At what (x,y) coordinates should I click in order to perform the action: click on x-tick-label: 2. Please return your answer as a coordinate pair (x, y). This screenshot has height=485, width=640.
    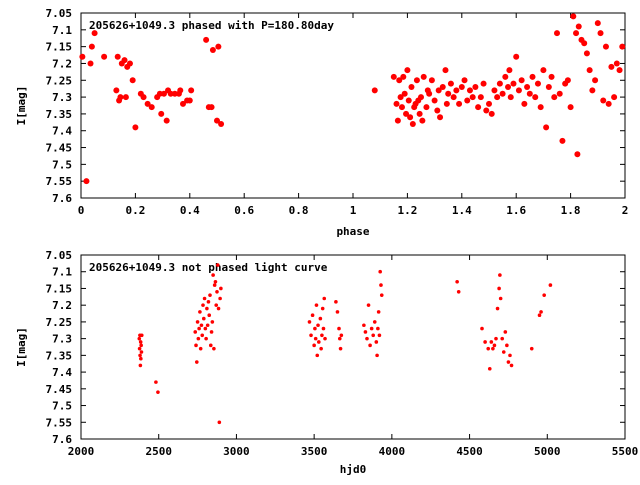
    Looking at the image, I should click on (625, 210).